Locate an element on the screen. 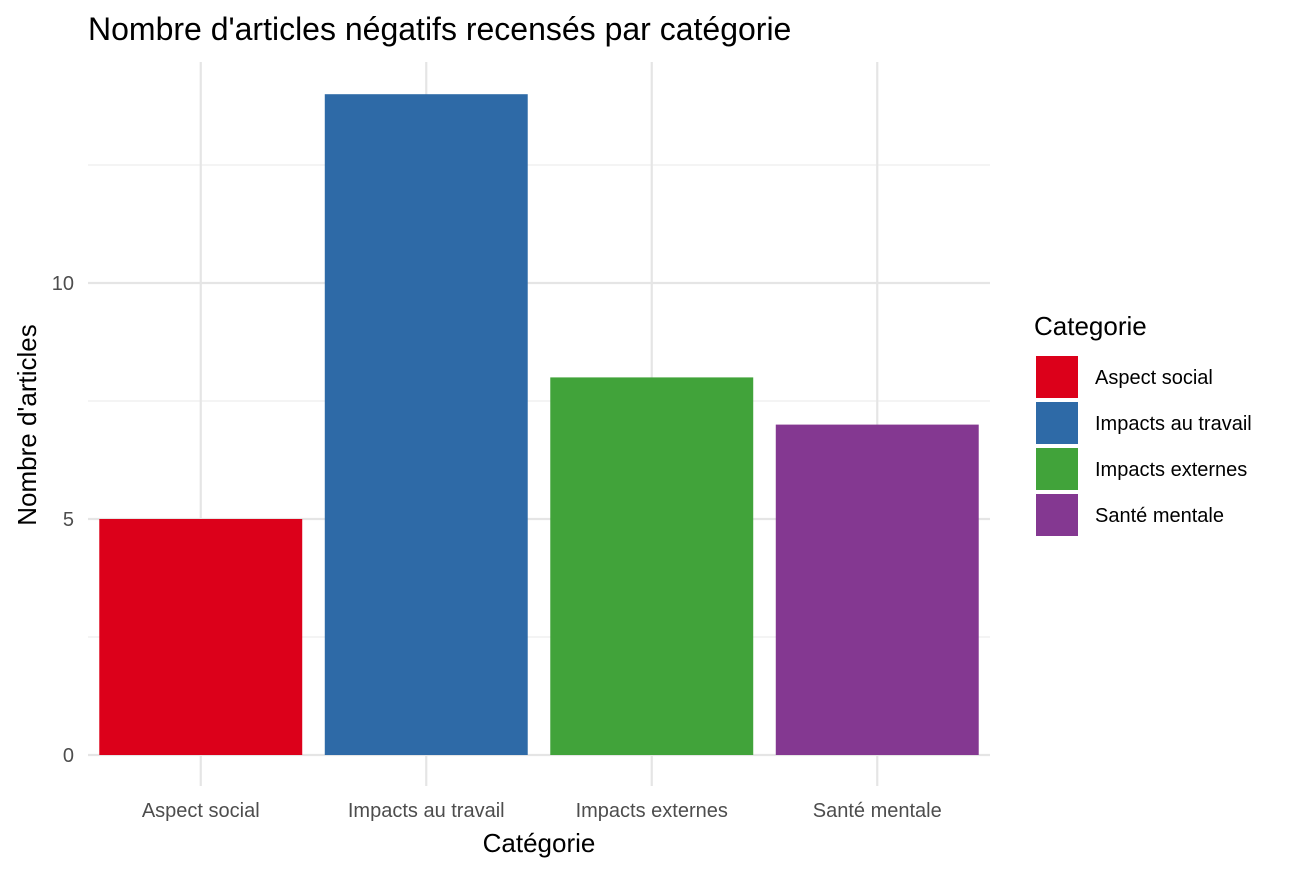 Image resolution: width=1308 pixels, height=872 pixels. legend-label: Impacts au travail is located at coordinates (1173, 424).